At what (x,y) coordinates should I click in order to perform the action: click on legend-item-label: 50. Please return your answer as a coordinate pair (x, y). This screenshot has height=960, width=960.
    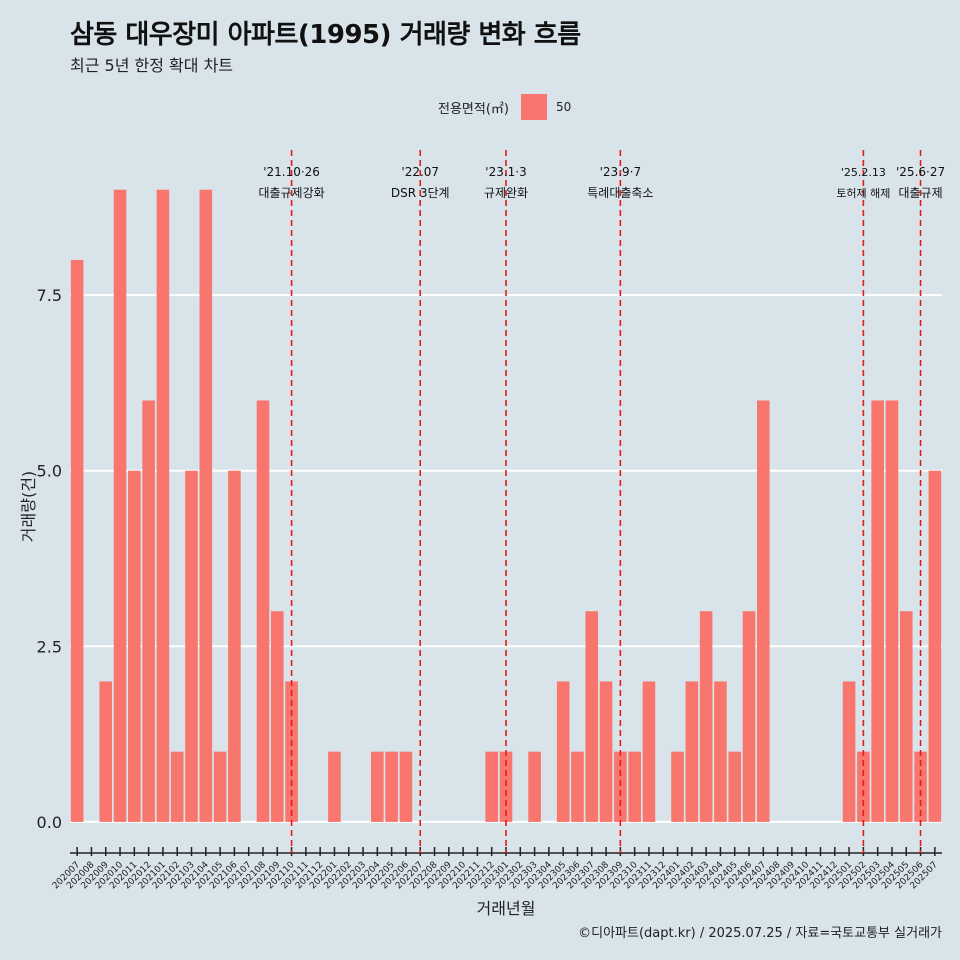
    Looking at the image, I should click on (563, 107).